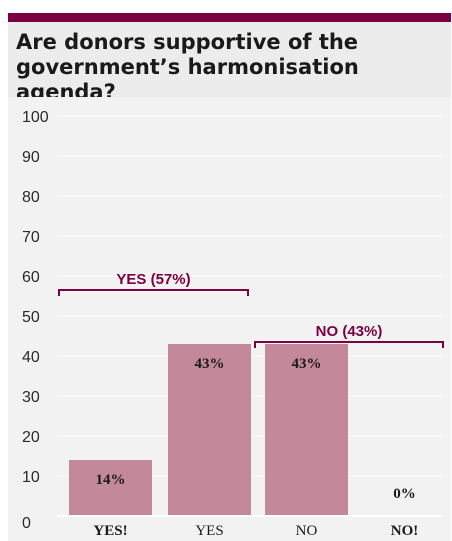 This screenshot has width=452, height=541. Describe the element at coordinates (405, 531) in the screenshot. I see `x-tick-label: NO!` at that location.